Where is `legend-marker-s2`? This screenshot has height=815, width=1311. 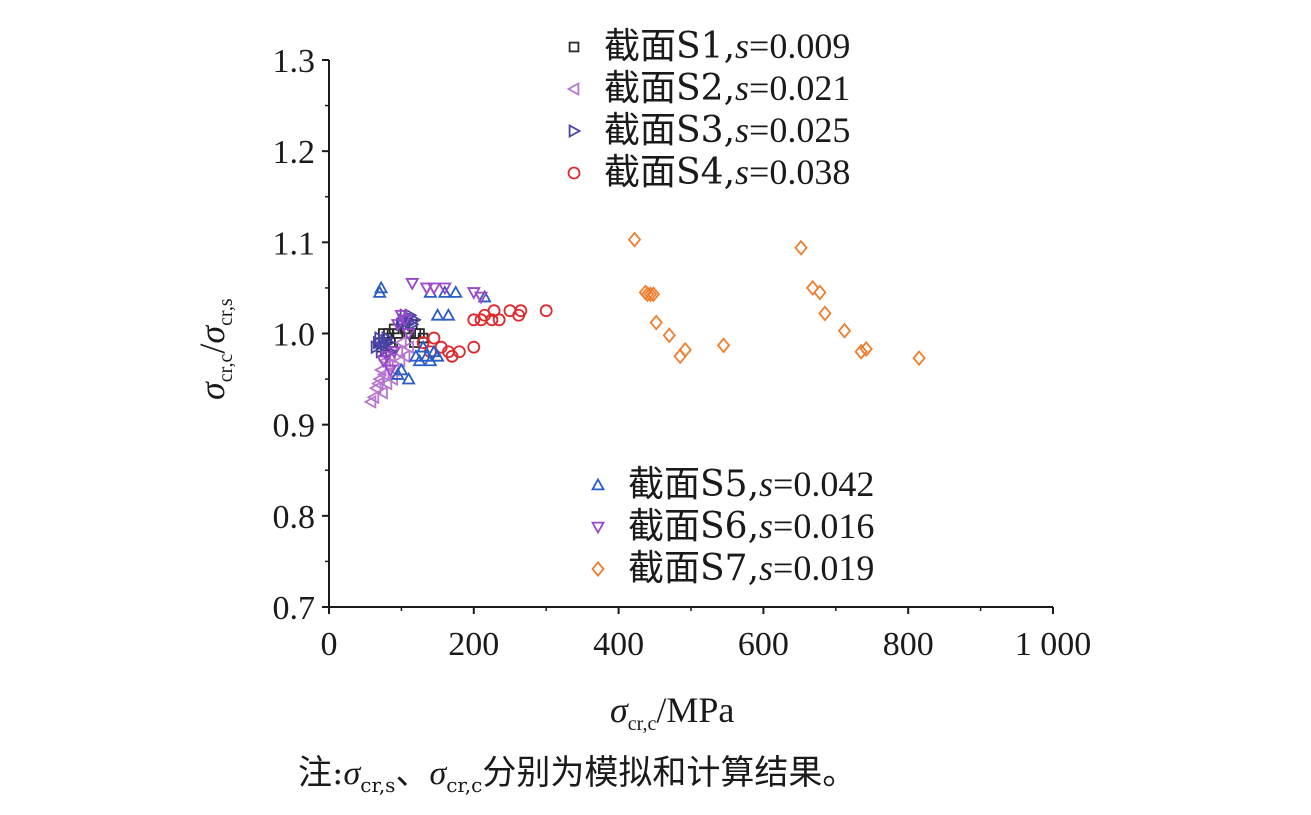
legend-marker-s2 is located at coordinates (573, 89).